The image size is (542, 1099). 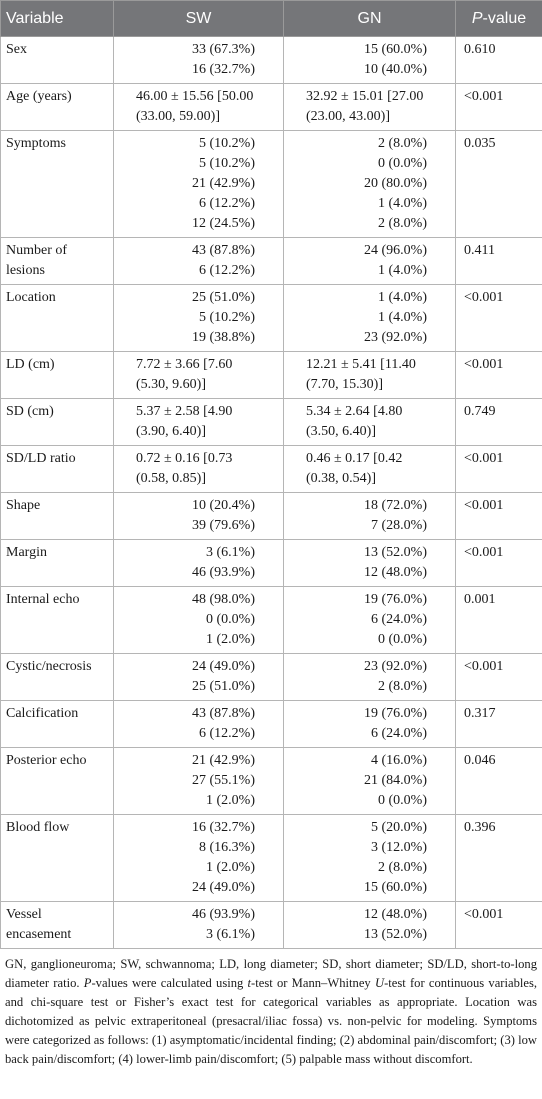 What do you see at coordinates (223, 780) in the screenshot?
I see `sw-value: 27 (55.1%)` at bounding box center [223, 780].